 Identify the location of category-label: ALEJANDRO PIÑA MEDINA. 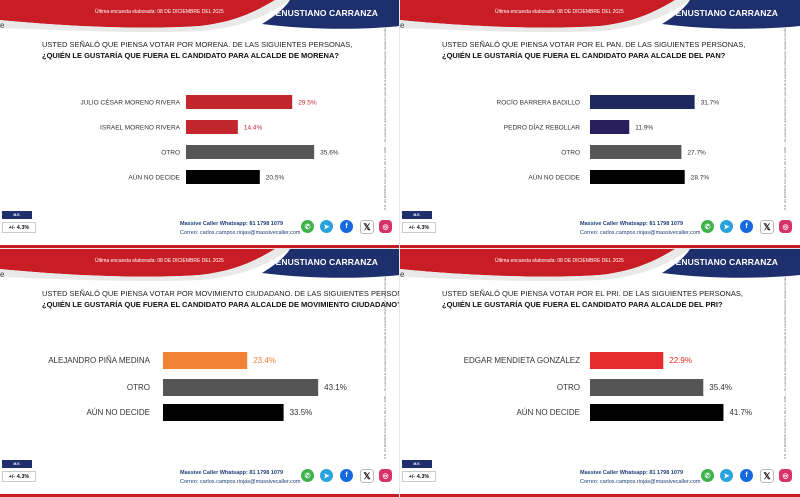
(99, 360).